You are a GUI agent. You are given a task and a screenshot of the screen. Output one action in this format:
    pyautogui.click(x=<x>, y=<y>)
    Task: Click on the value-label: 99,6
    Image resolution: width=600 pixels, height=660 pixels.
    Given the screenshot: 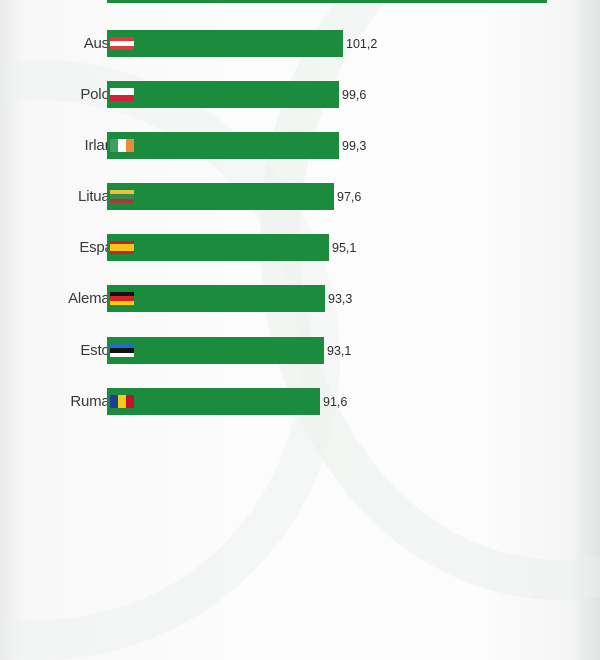 What is the action you would take?
    pyautogui.click(x=354, y=95)
    